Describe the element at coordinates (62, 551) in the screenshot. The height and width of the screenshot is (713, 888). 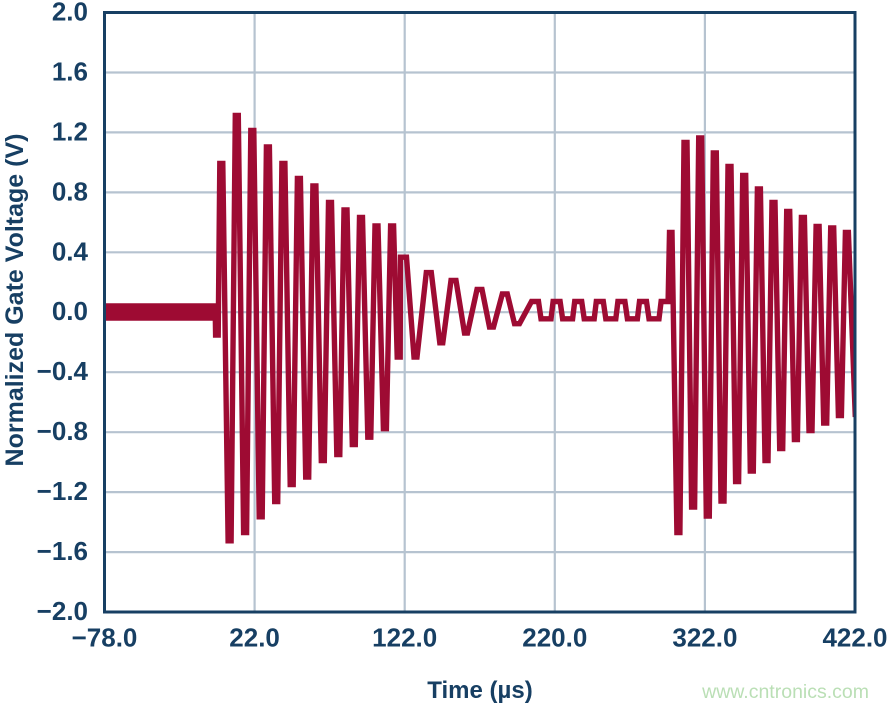
I see `svg-text: −1.6` at that location.